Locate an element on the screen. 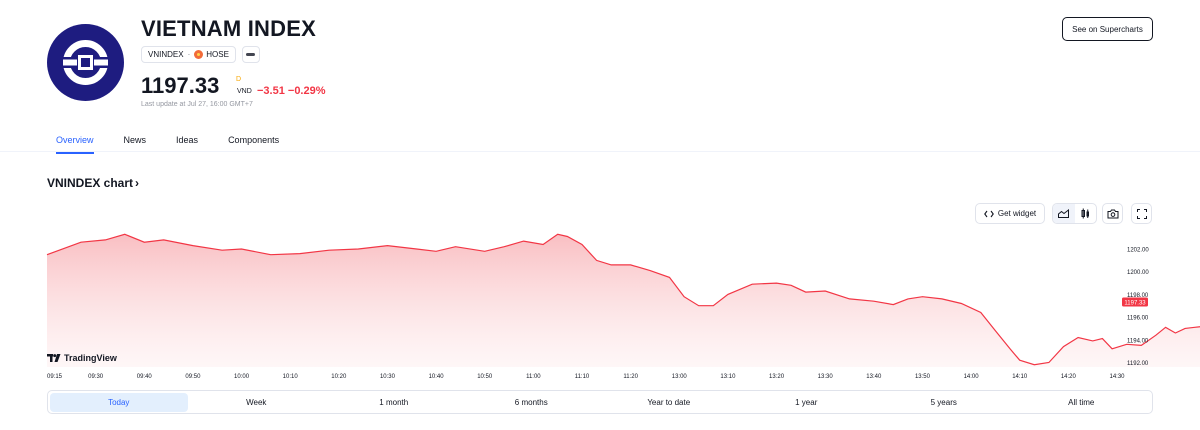 The height and width of the screenshot is (430, 1200). y-tick-label: 1200.00 is located at coordinates (1138, 273).